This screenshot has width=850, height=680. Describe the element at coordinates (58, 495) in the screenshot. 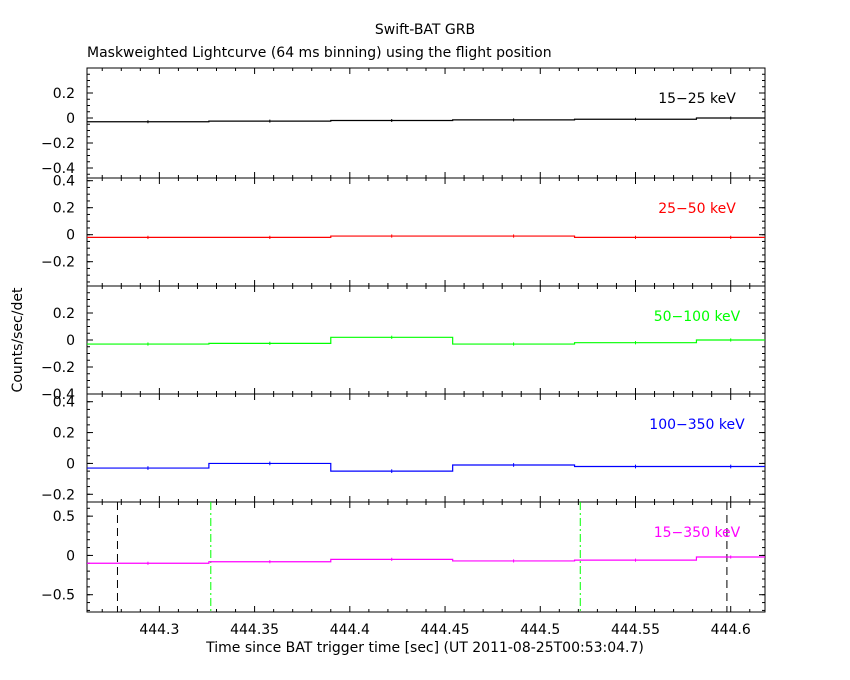

I see `y-tick-label-3: −0.2` at that location.